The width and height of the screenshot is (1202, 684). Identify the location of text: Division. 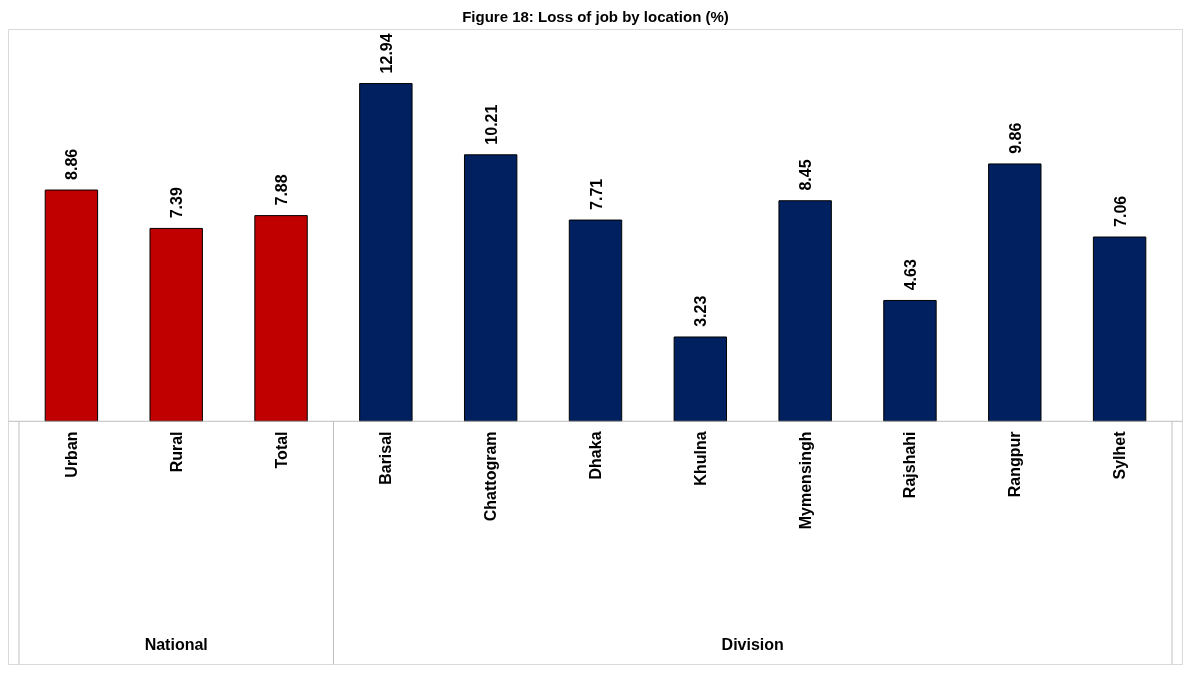
(752, 644).